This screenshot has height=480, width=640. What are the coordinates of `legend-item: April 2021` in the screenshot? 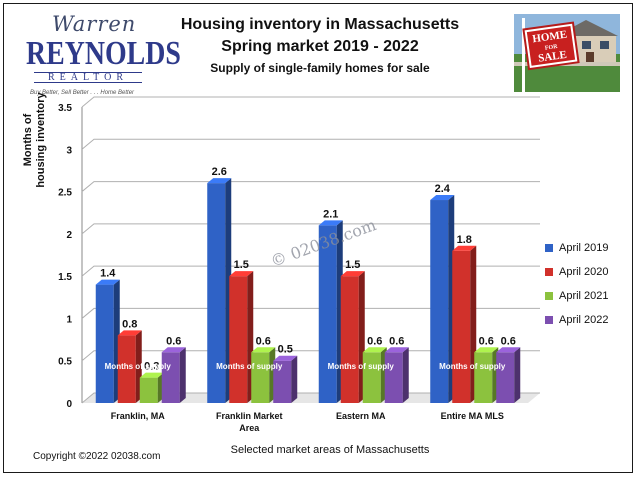 It's located at (590, 296).